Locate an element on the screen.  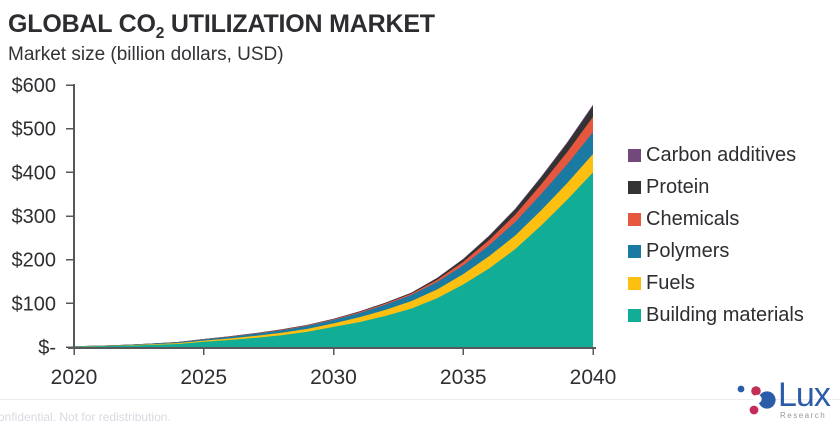
legend-label: Polymers is located at coordinates (688, 251).